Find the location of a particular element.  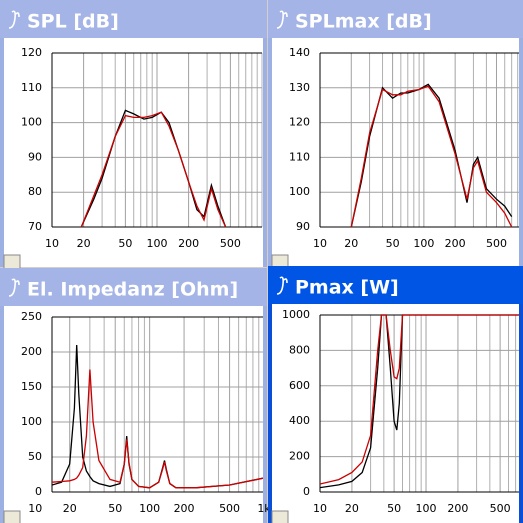

window-title: SPLmax [dB] is located at coordinates (363, 22).